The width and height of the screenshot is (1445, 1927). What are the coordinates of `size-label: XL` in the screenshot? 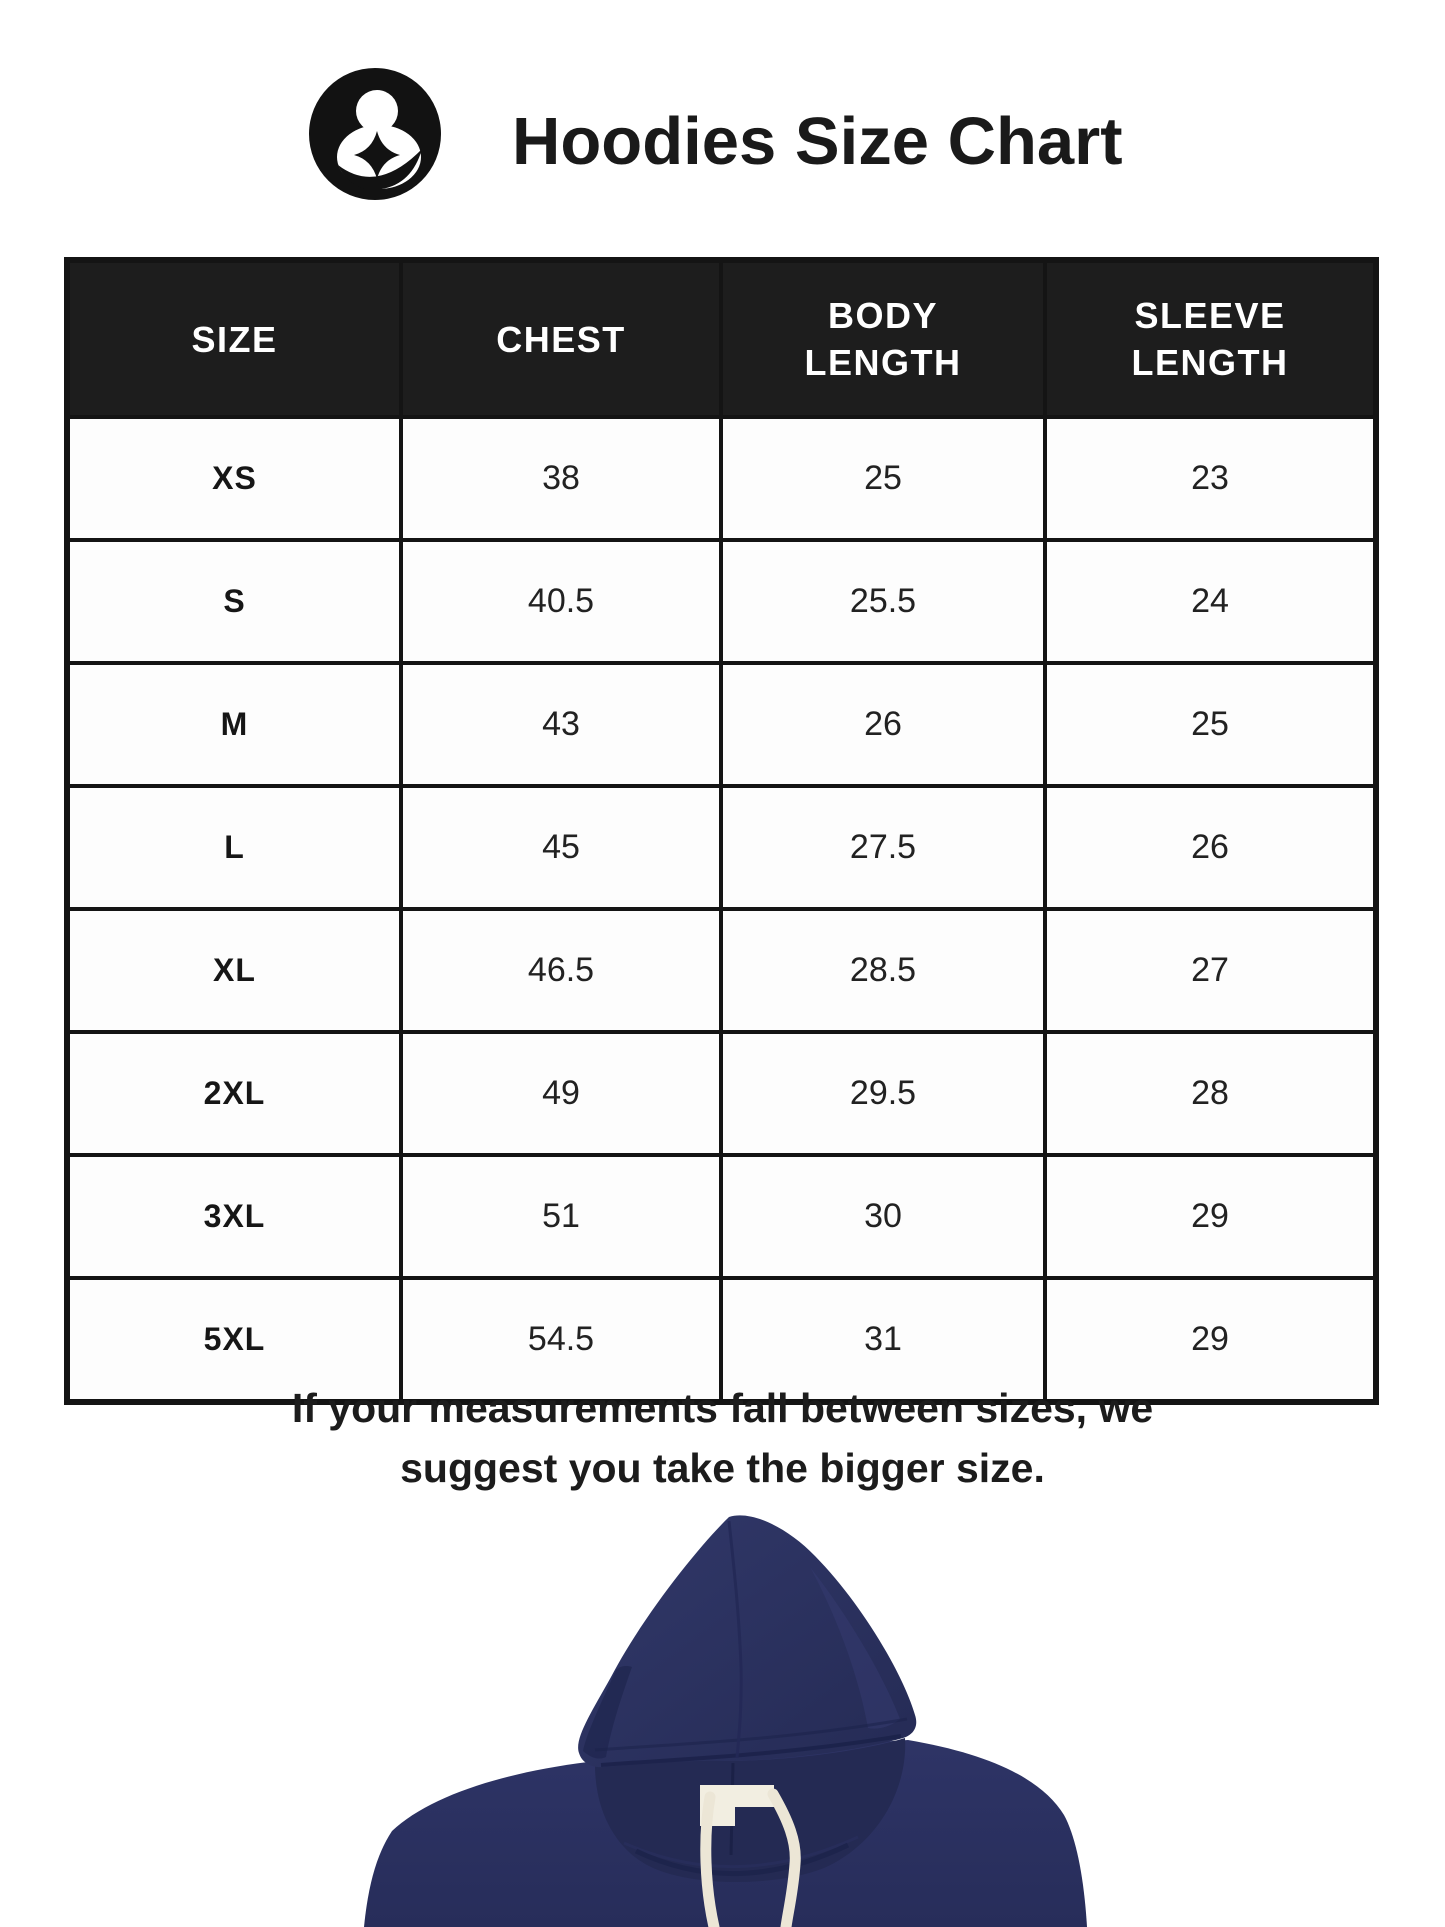 It's located at (234, 970).